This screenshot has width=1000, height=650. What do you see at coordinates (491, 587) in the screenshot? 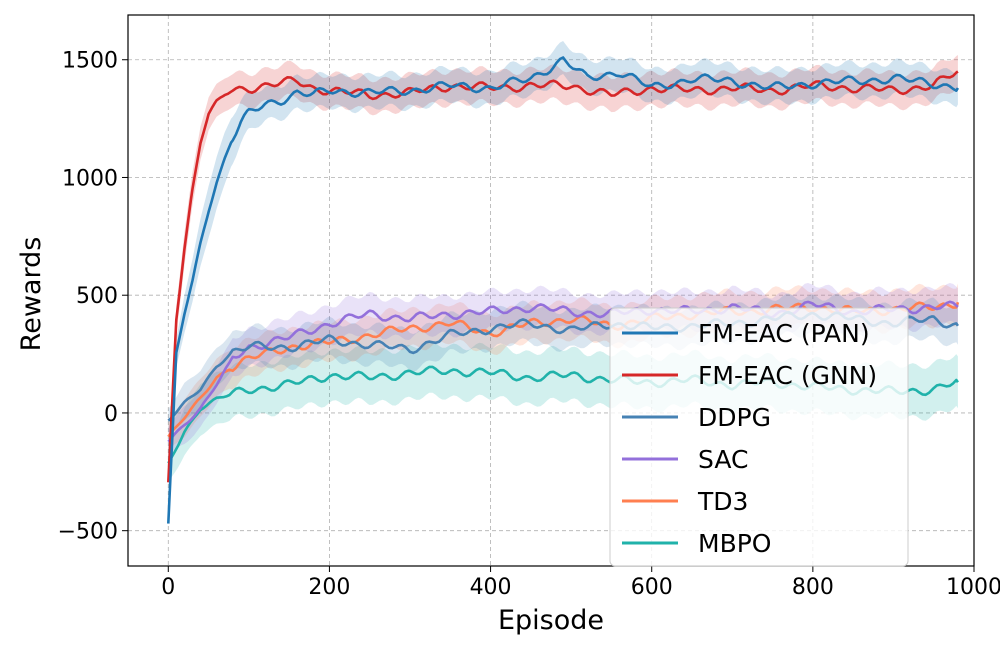
I see `x-tick-label: 400` at bounding box center [491, 587].